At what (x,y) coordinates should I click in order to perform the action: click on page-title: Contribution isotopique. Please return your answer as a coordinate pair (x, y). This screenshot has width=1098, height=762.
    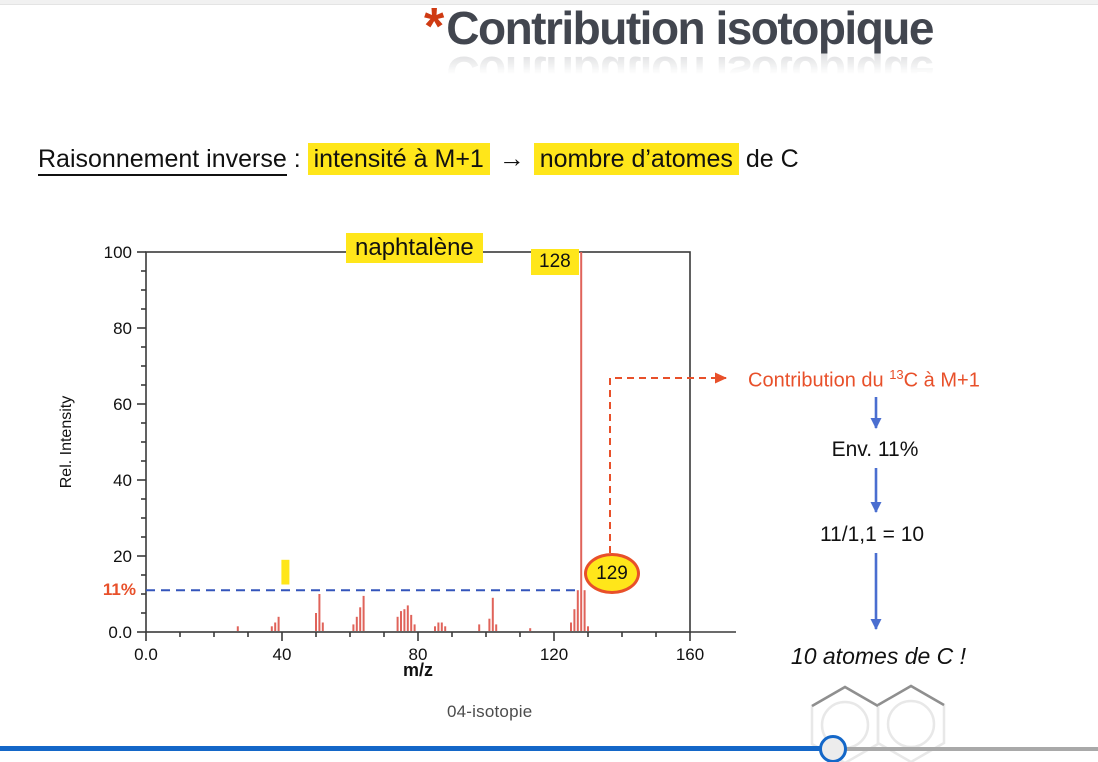
    Looking at the image, I should click on (690, 28).